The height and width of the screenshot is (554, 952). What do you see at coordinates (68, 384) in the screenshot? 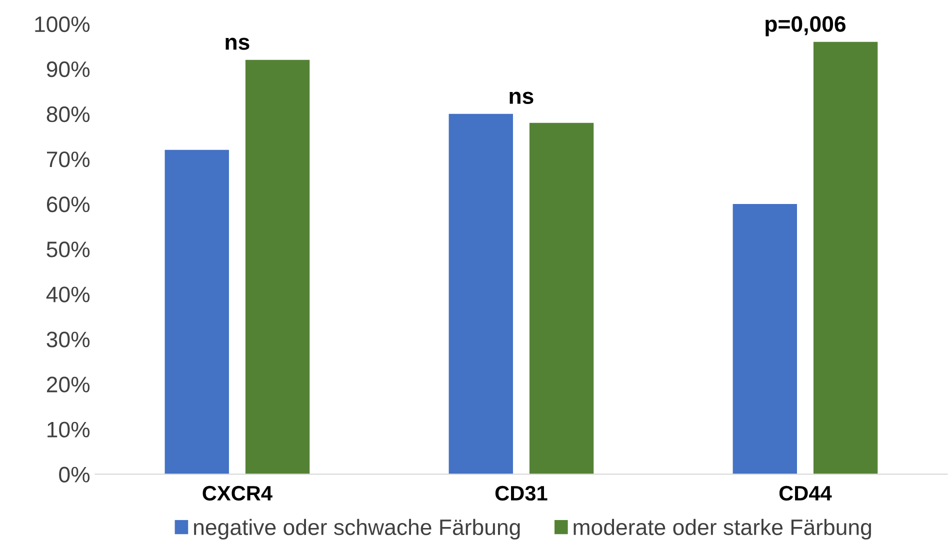
I see `y-tick-label: 20%` at bounding box center [68, 384].